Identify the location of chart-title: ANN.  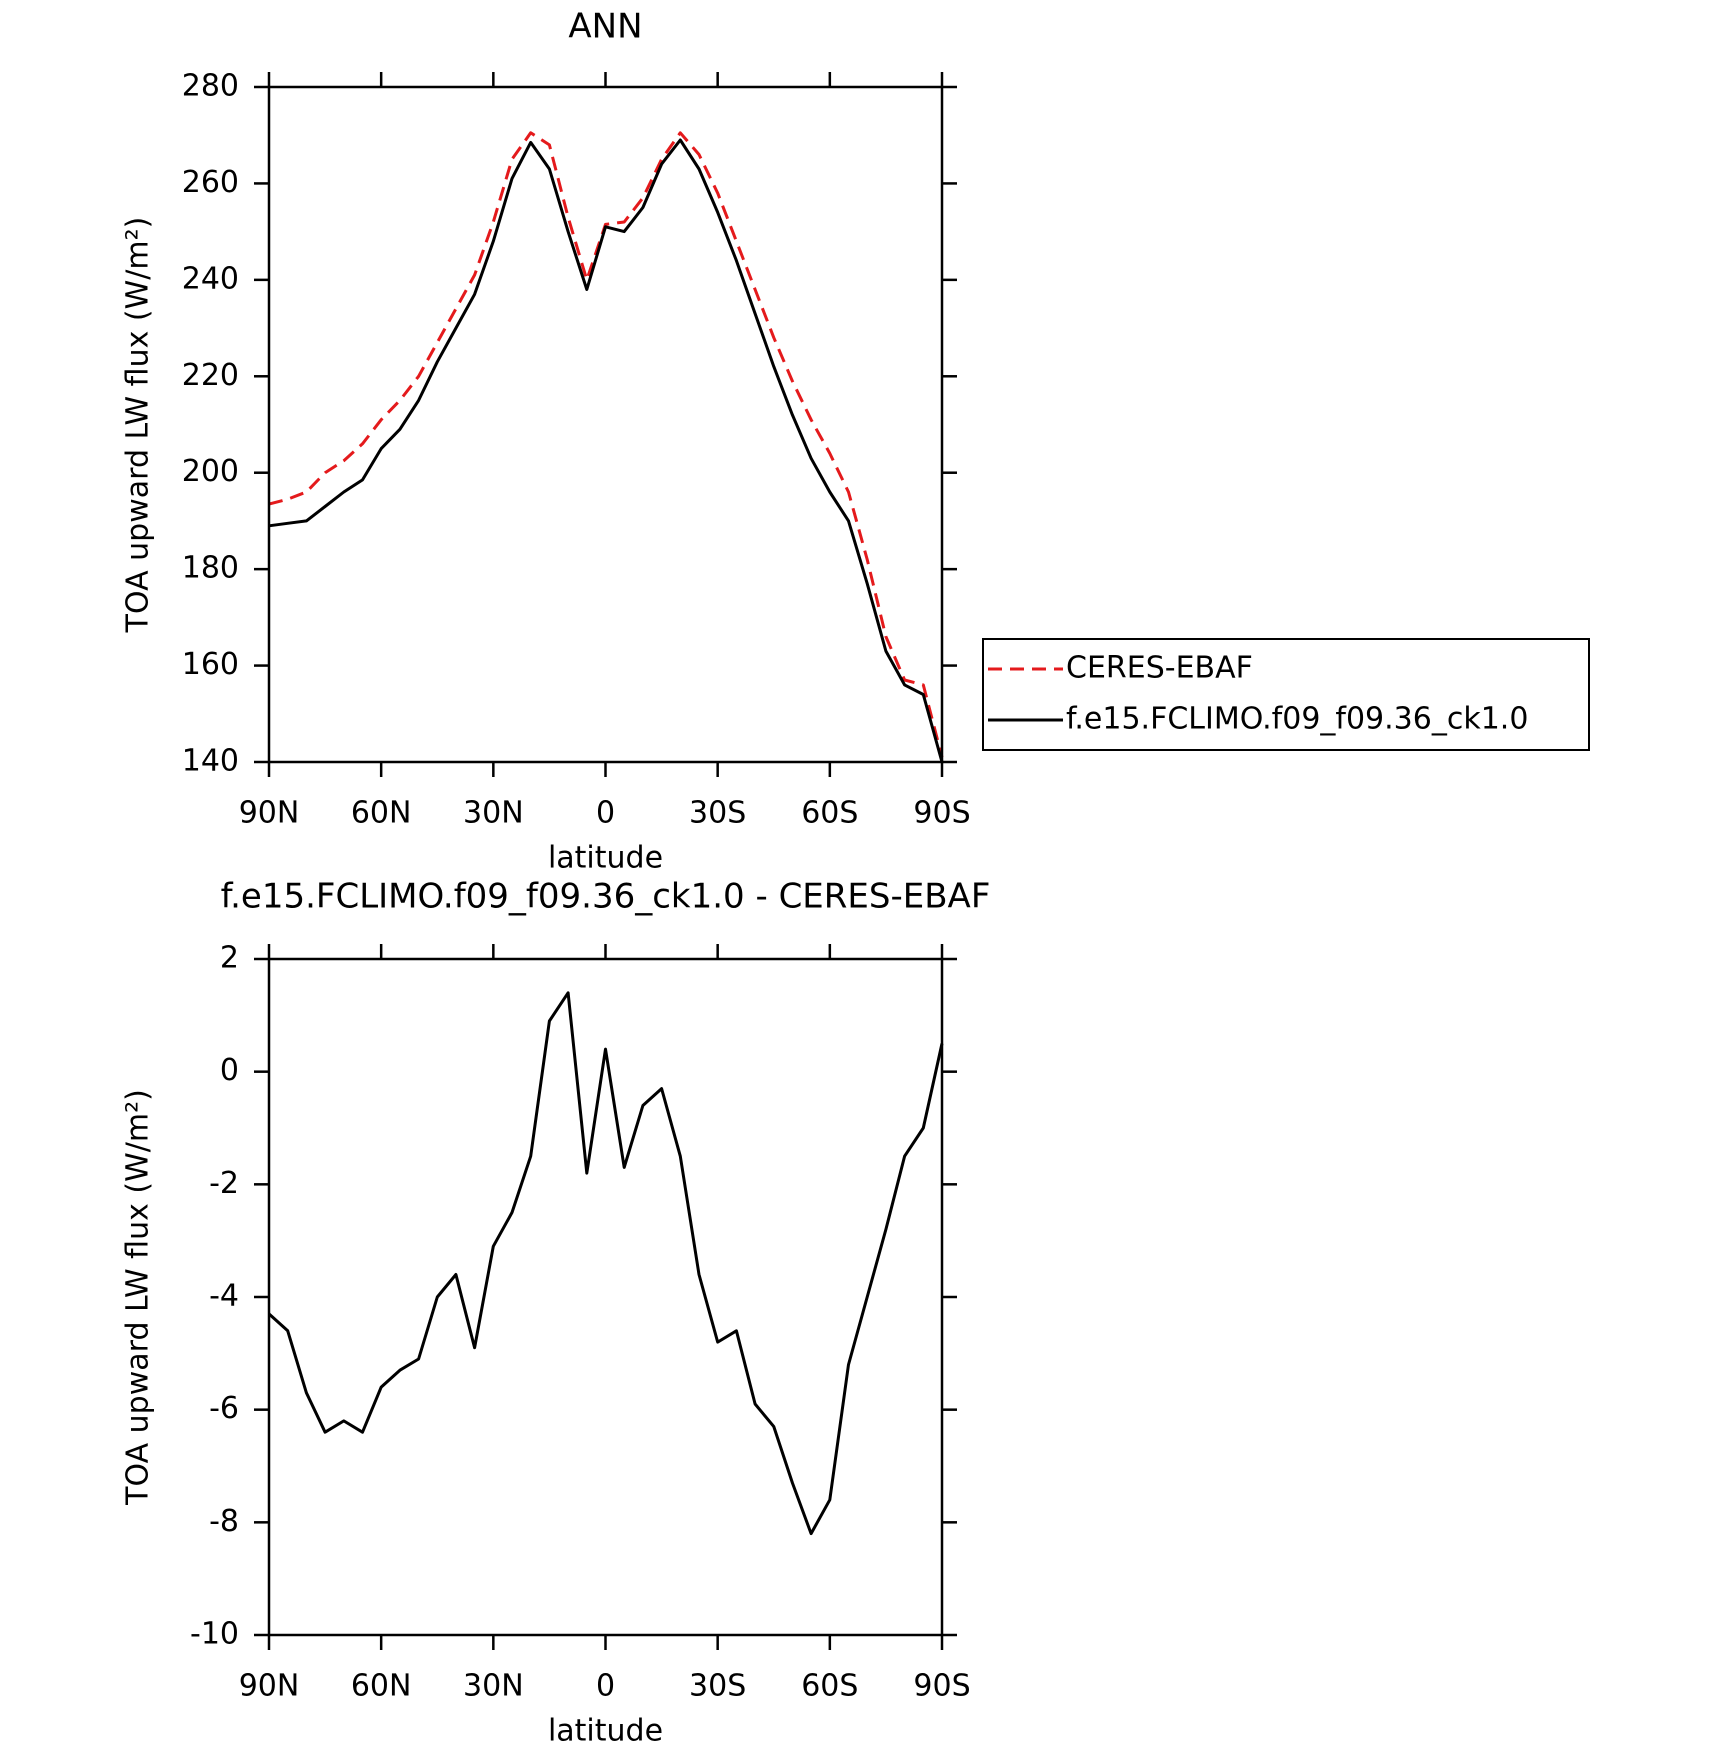
(605, 27).